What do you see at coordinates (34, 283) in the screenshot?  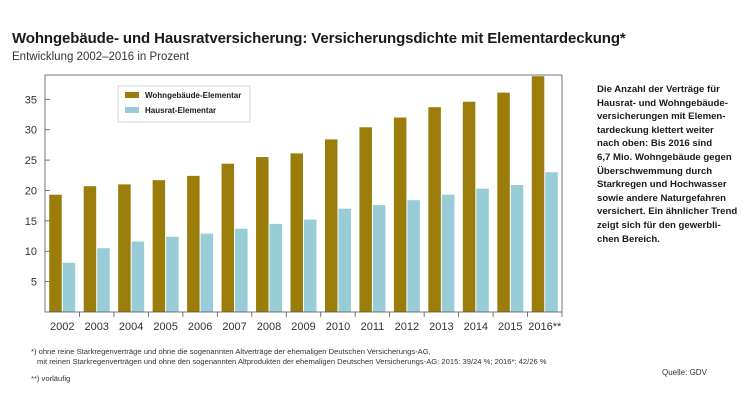 I see `y-tick-label: 5` at bounding box center [34, 283].